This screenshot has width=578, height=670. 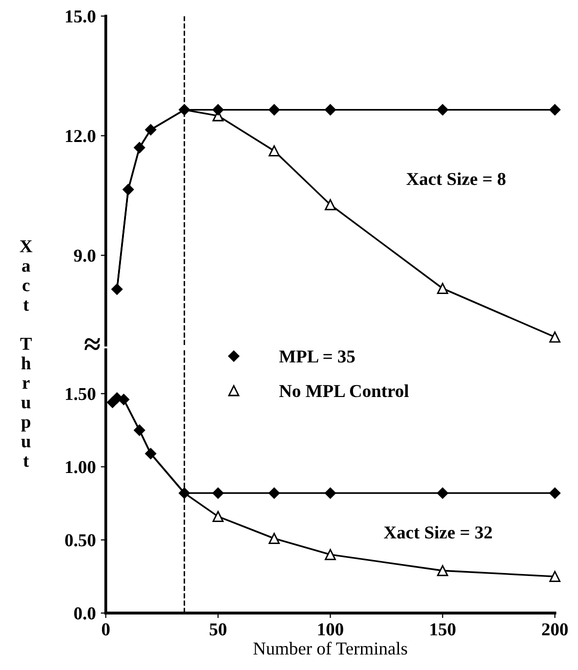 What do you see at coordinates (456, 179) in the screenshot?
I see `annotation: Xact Size = 8` at bounding box center [456, 179].